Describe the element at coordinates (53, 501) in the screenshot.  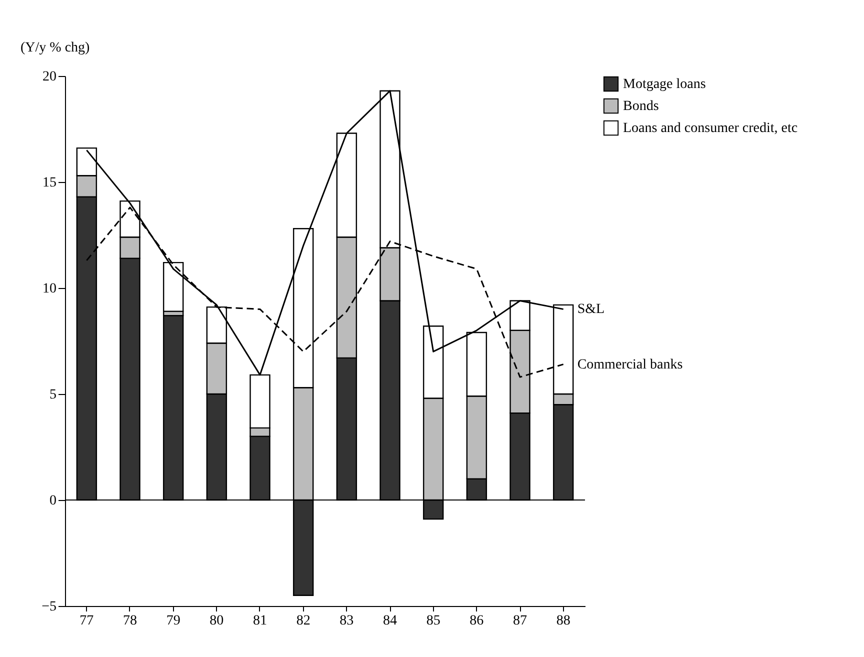
I see `y-tick-label: 0` at that location.